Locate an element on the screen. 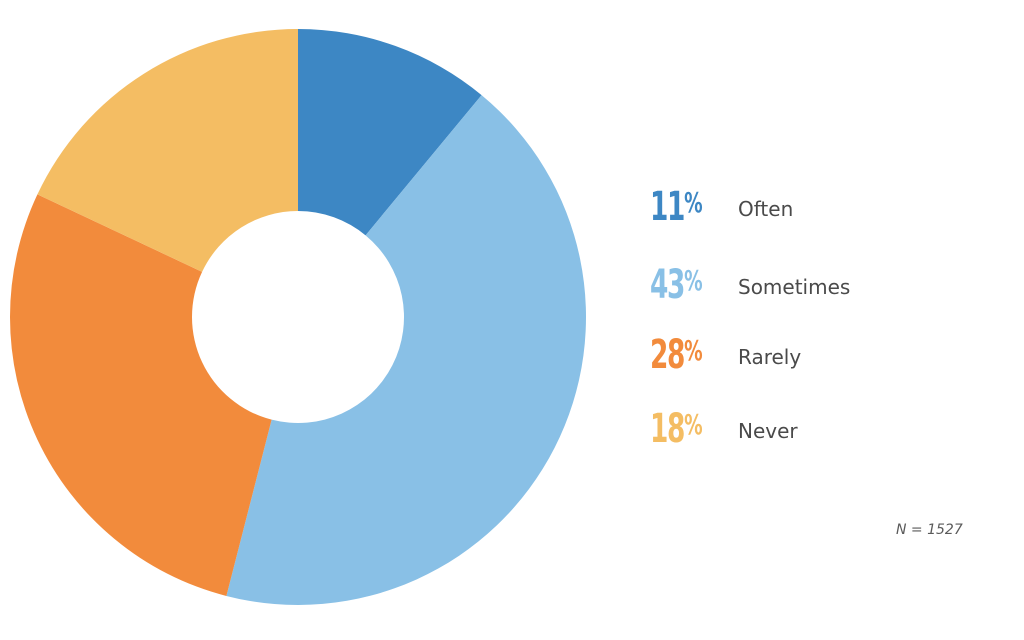 The image size is (1024, 640). legend-item-never: 18% Never is located at coordinates (780, 429).